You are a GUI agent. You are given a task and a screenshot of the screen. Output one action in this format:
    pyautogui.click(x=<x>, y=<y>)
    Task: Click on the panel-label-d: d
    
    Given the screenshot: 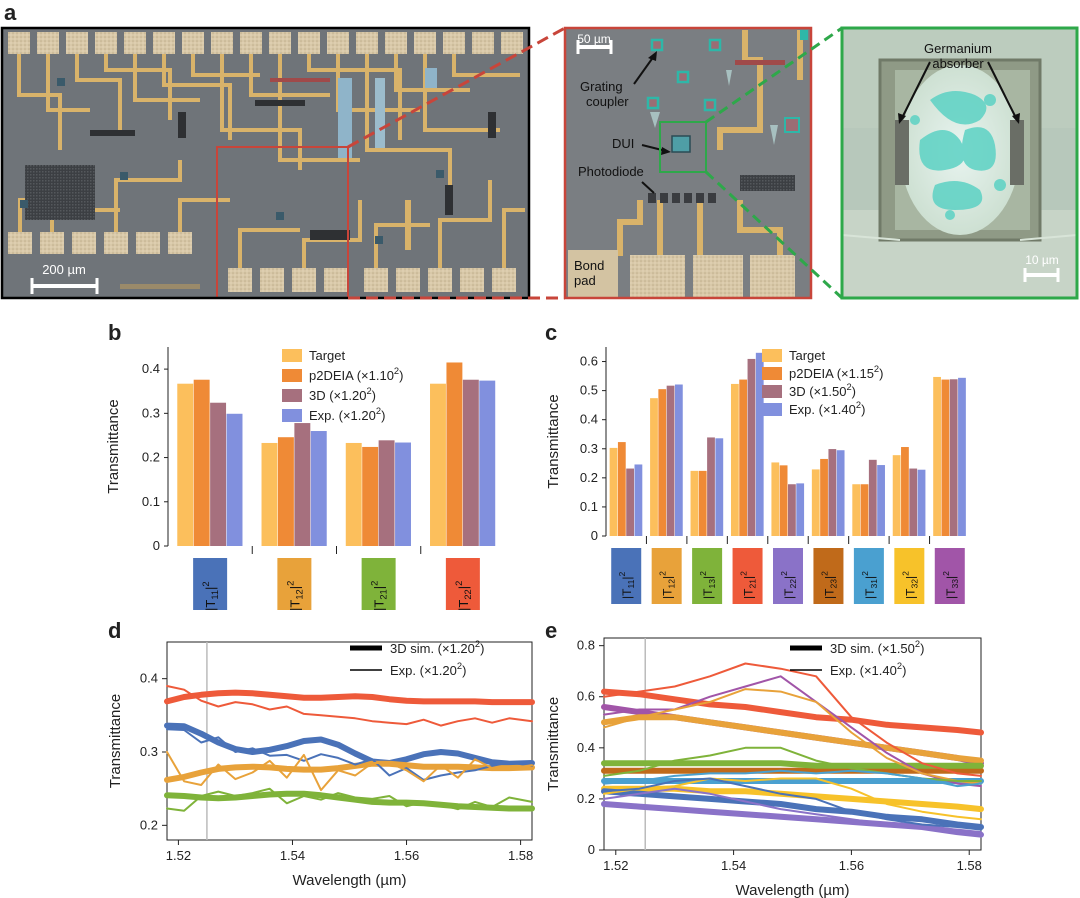 What is the action you would take?
    pyautogui.click(x=115, y=630)
    